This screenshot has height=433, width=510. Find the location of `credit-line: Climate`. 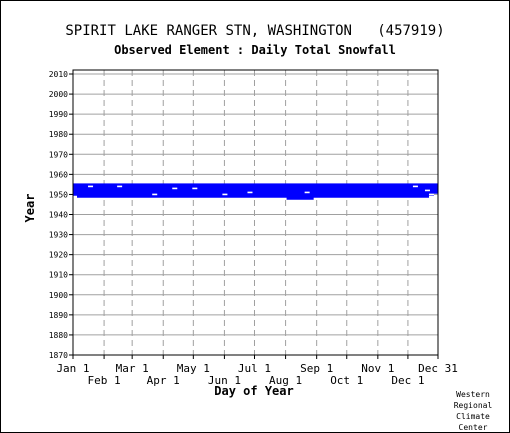

credit-line: Climate is located at coordinates (473, 416).